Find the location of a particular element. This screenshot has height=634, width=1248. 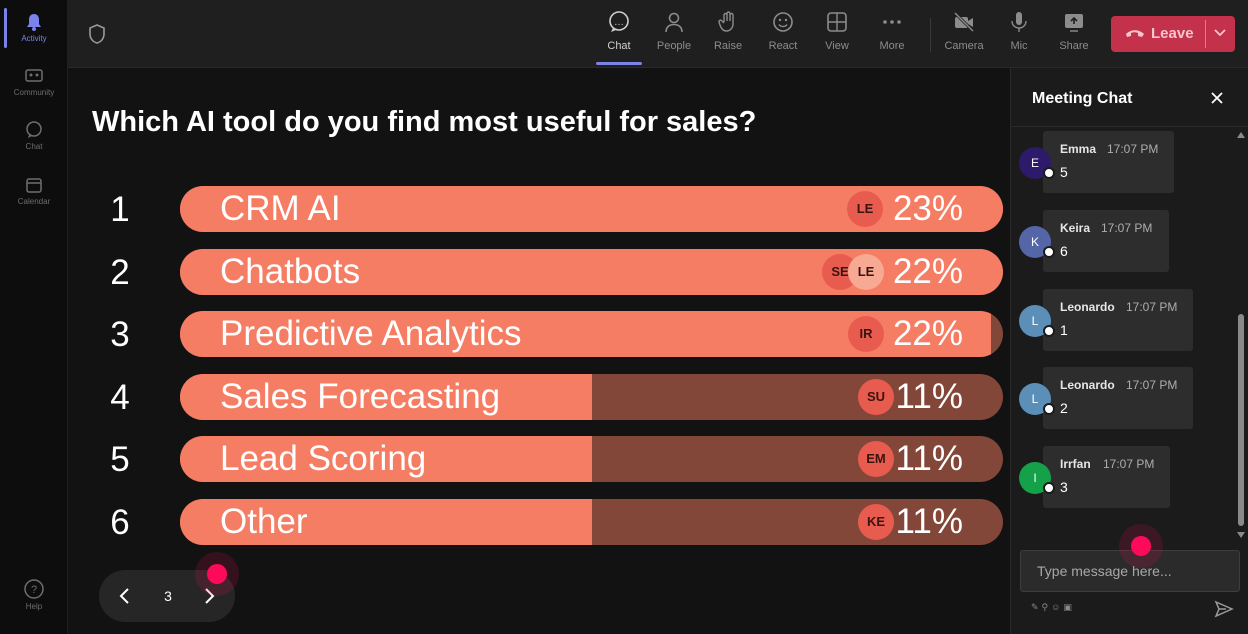

toolbar-label: People is located at coordinates (674, 46).